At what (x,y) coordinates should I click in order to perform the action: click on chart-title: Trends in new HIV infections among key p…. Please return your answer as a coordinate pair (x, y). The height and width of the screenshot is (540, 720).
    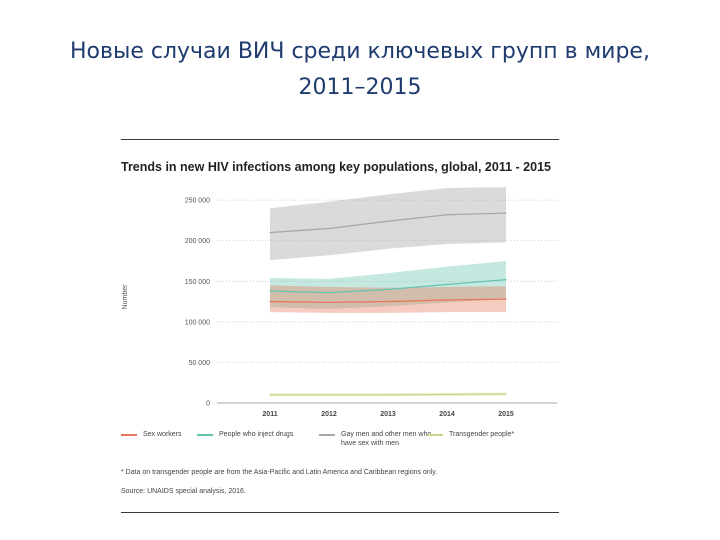
    Looking at the image, I should click on (336, 167).